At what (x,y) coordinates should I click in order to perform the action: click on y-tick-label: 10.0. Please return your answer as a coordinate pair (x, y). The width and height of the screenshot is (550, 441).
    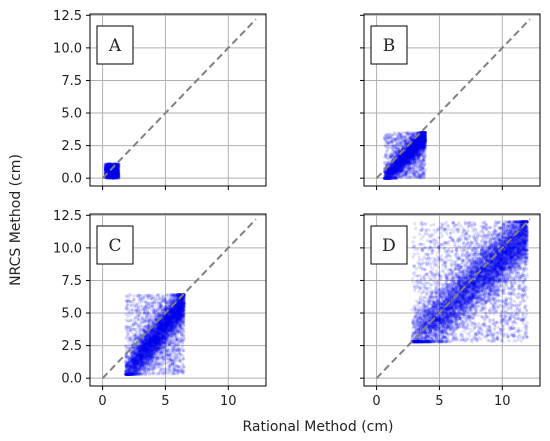
    Looking at the image, I should click on (67, 48).